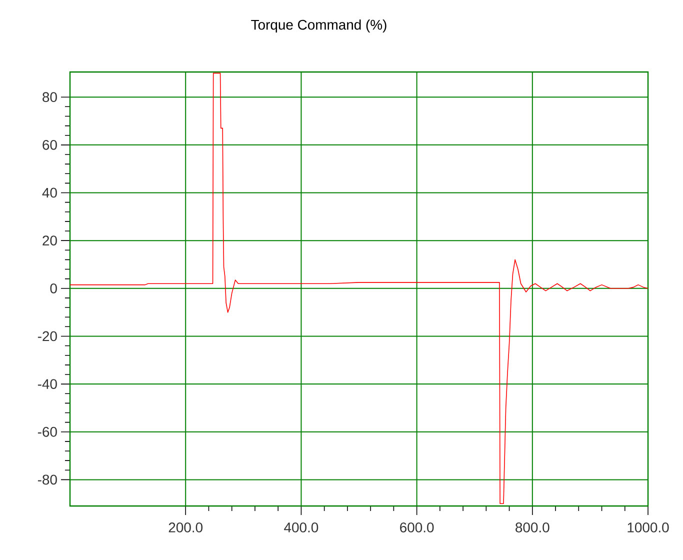 The height and width of the screenshot is (560, 683). What do you see at coordinates (417, 527) in the screenshot?
I see `x-tick-label: 600.0` at bounding box center [417, 527].